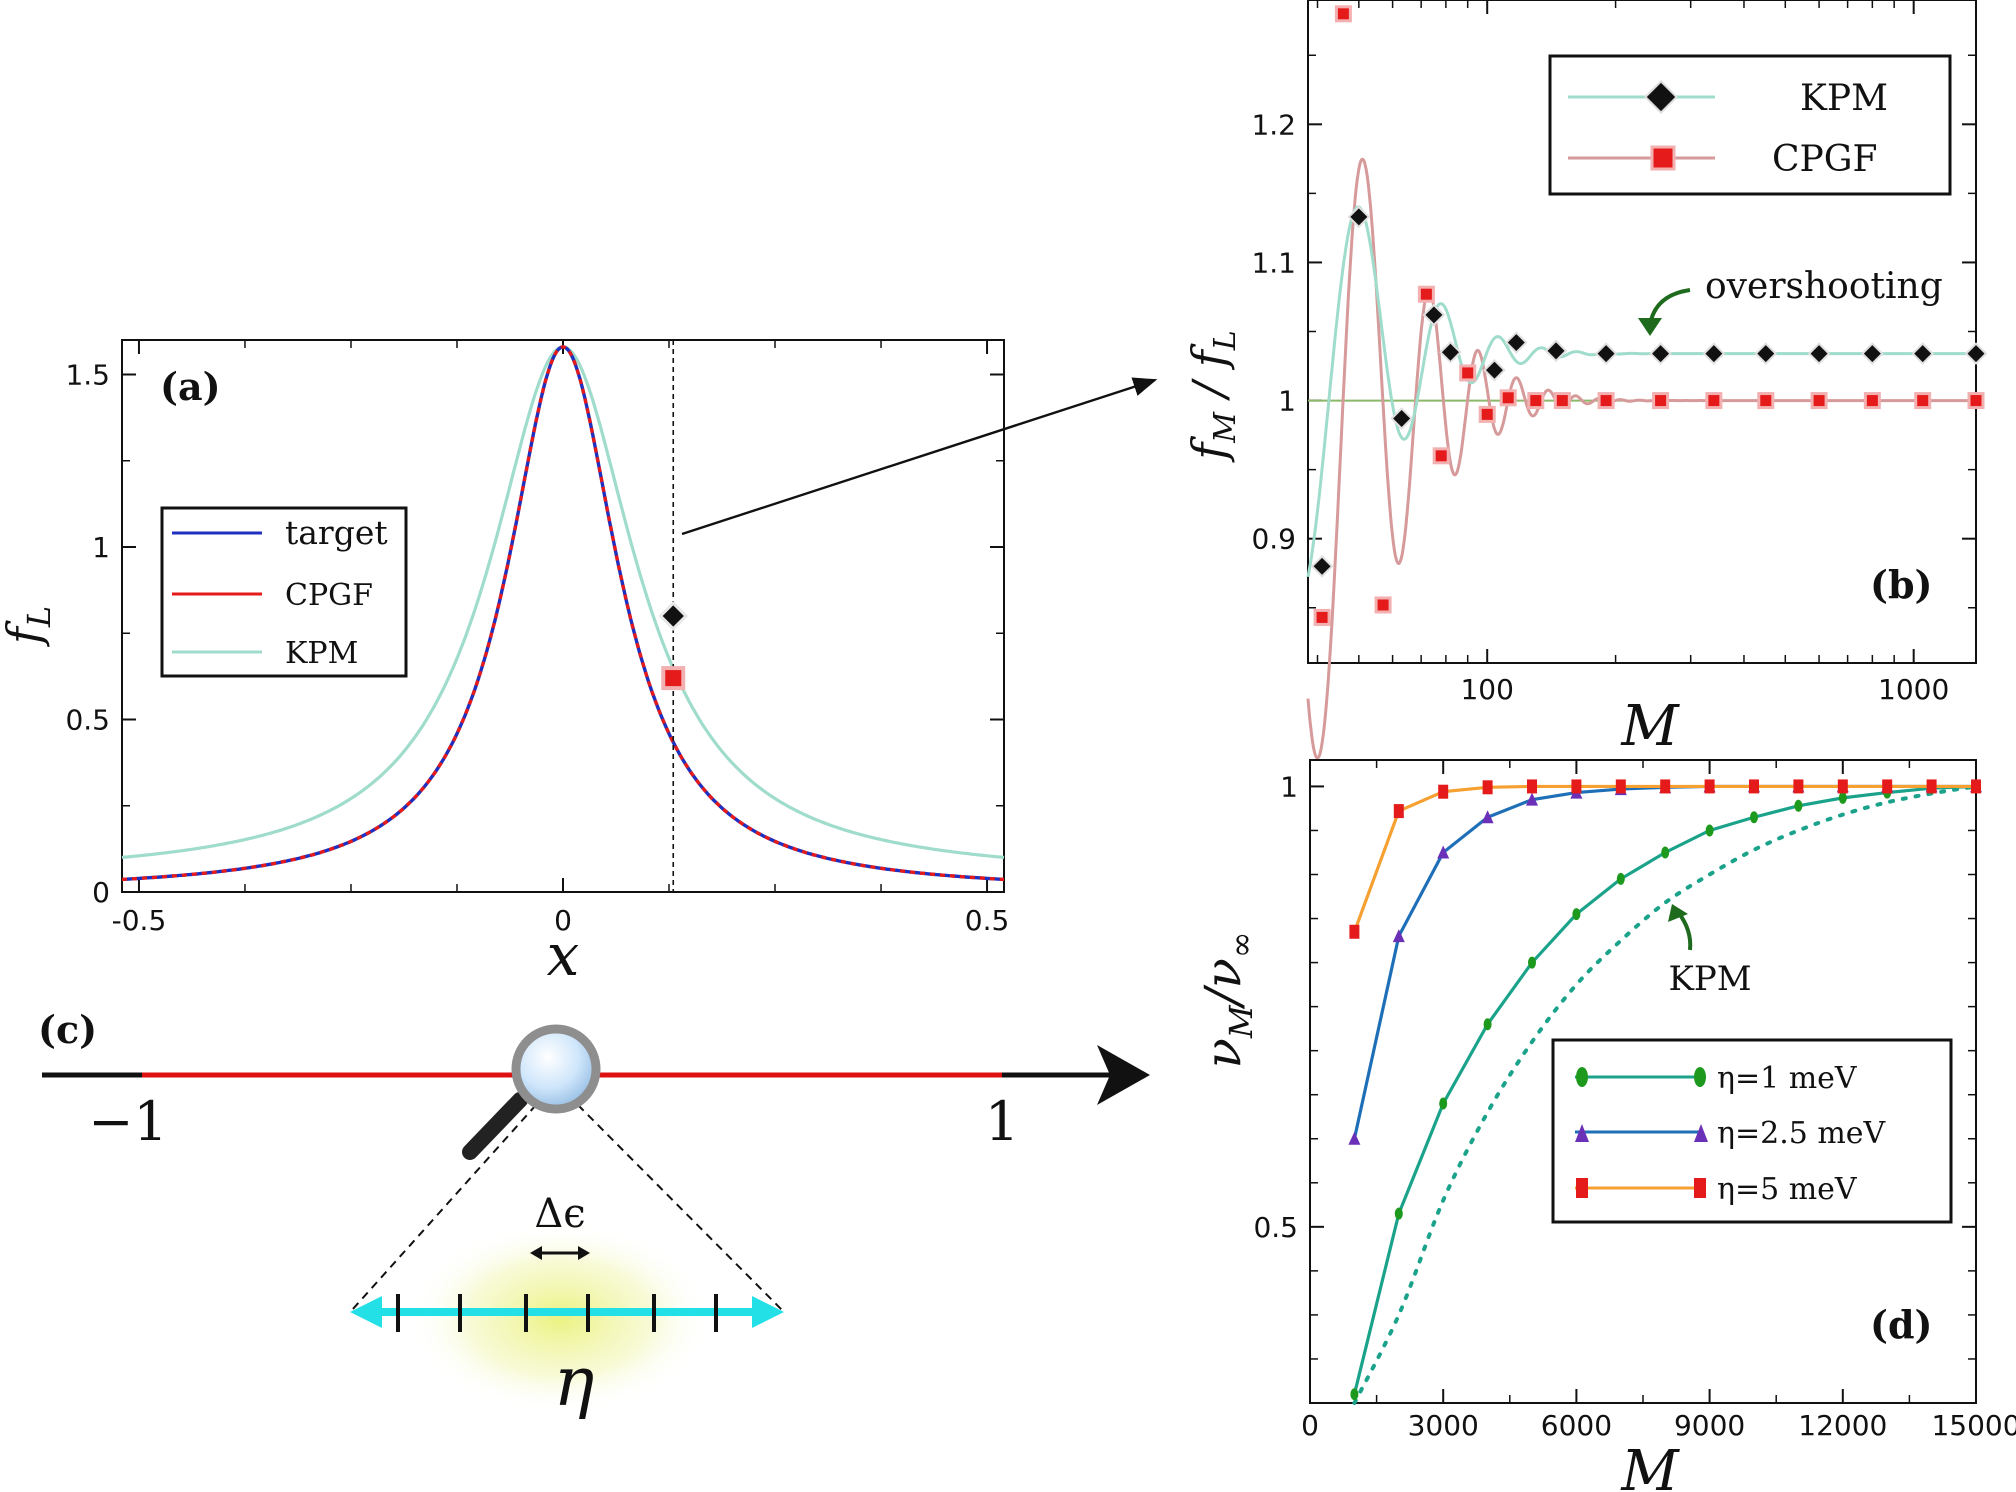  What do you see at coordinates (1844, 98) in the screenshot?
I see `legend-b-kpm: KPM` at bounding box center [1844, 98].